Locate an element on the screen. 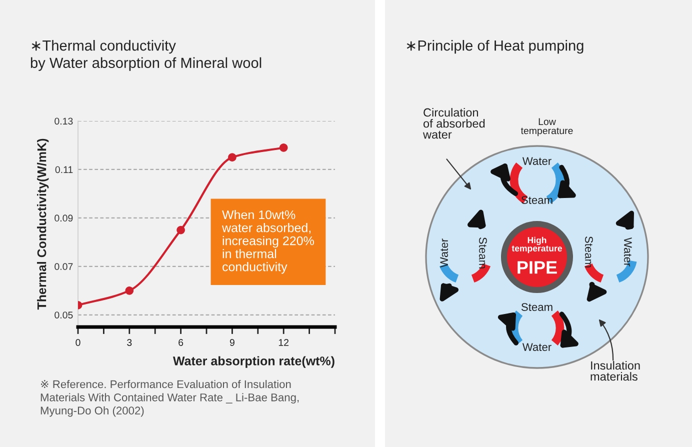 The width and height of the screenshot is (692, 447). y-tick-label: 0.05 is located at coordinates (63, 315).